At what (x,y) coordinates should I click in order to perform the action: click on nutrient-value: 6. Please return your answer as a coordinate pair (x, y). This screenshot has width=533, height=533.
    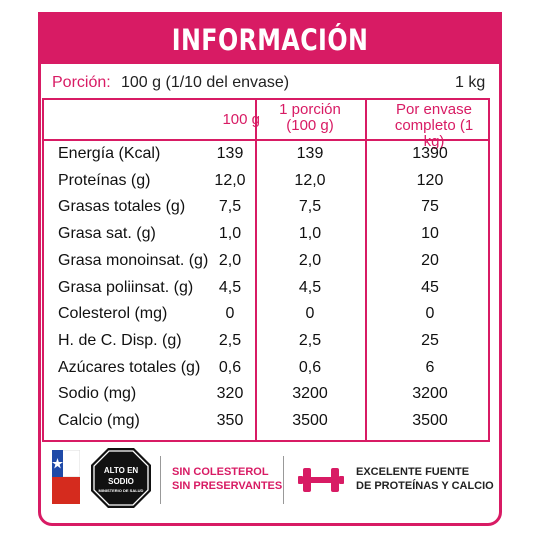
    Looking at the image, I should click on (430, 367).